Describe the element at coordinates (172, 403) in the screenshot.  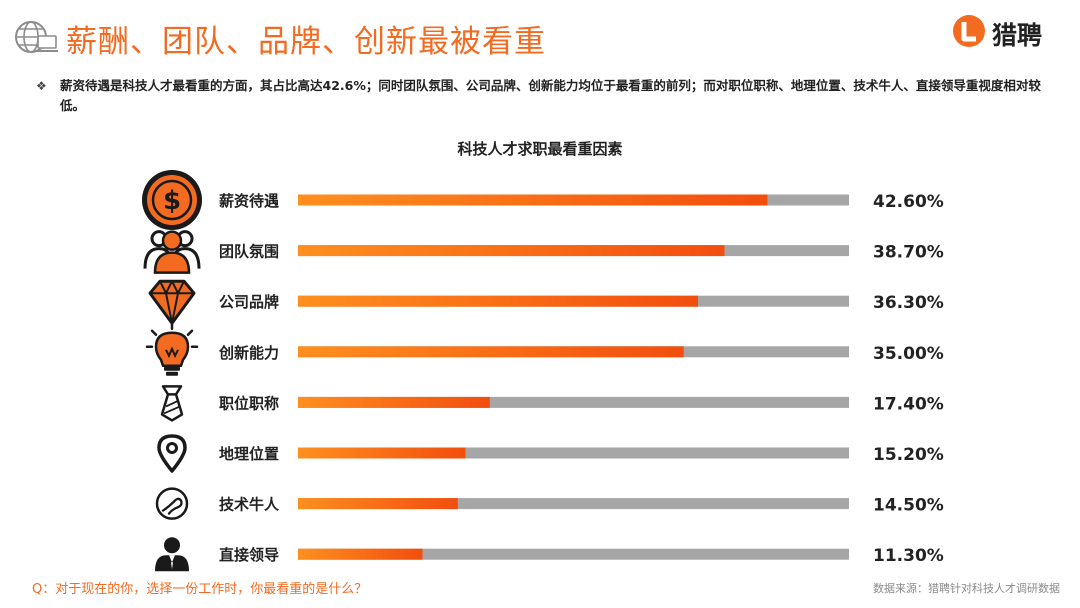
I see `necktie-icon` at that location.